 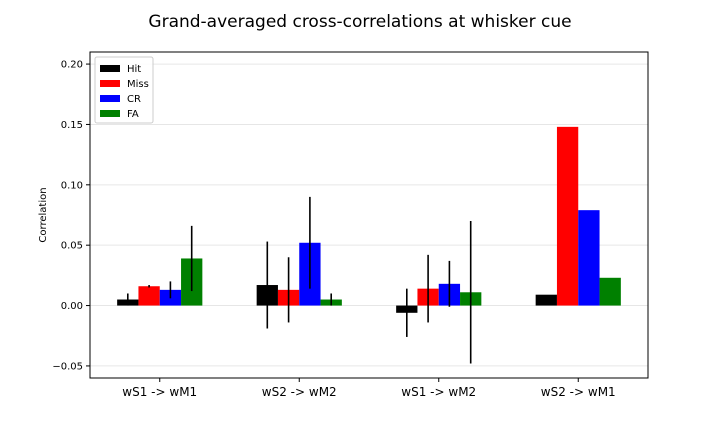 What do you see at coordinates (134, 99) in the screenshot?
I see `legend-label: CR` at bounding box center [134, 99].